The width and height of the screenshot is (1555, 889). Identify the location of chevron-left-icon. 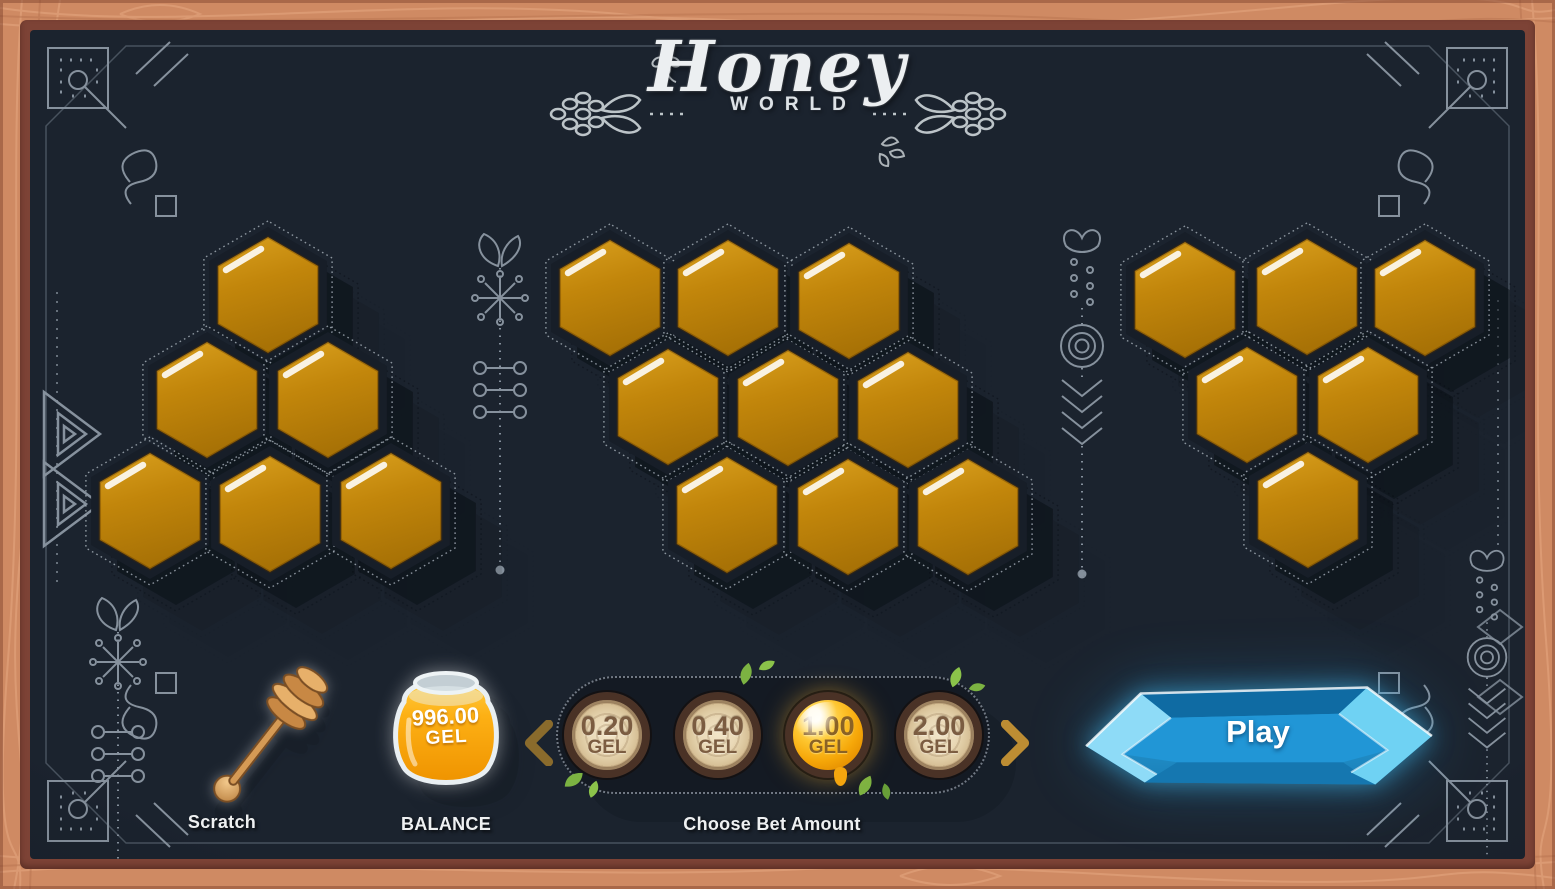
(539, 743).